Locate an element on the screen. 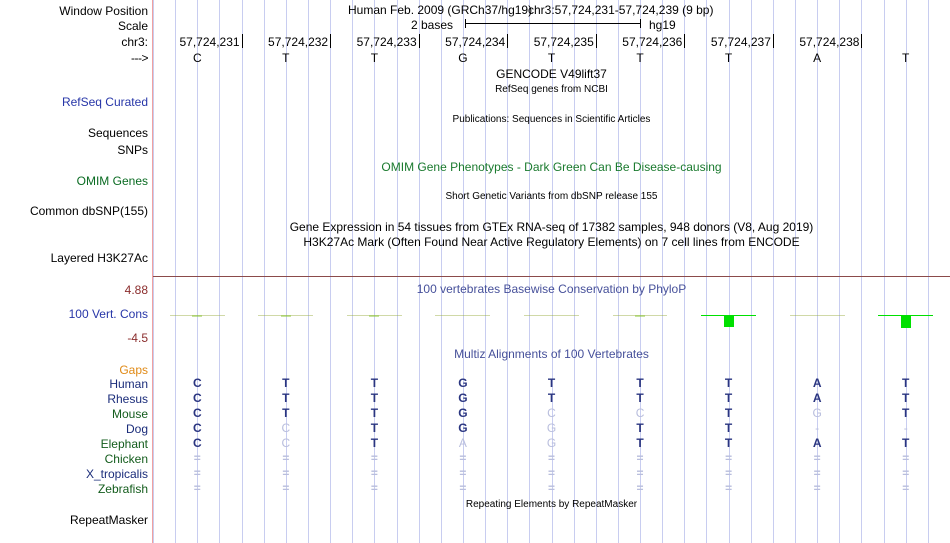  species-label-mouse: Mouse is located at coordinates (129, 414).